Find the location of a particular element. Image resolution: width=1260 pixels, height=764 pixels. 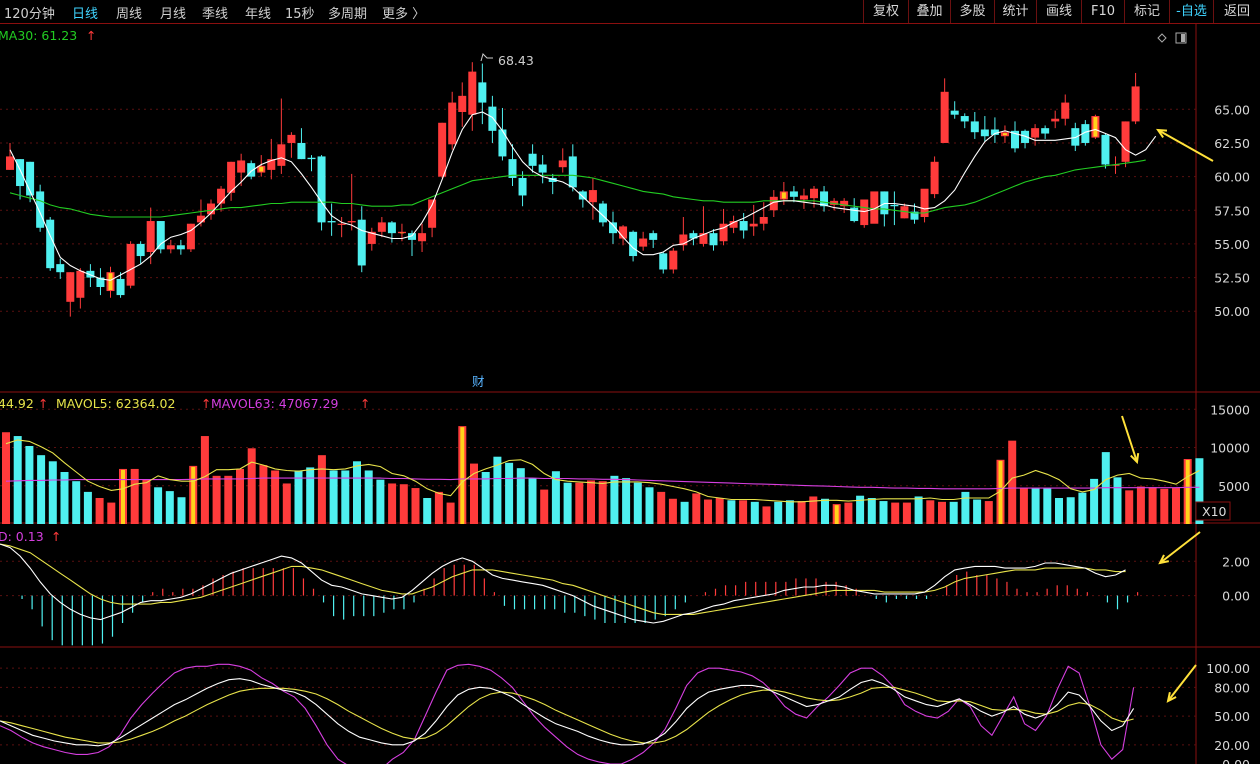

kdj-tick-label-2: 50.00 is located at coordinates (1232, 716).